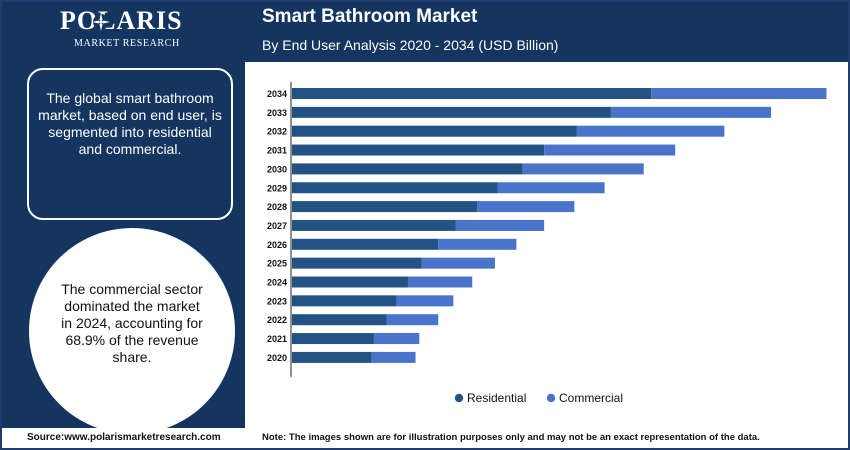 The height and width of the screenshot is (450, 850). Describe the element at coordinates (101, 22) in the screenshot. I see `compass-star-icon` at that location.